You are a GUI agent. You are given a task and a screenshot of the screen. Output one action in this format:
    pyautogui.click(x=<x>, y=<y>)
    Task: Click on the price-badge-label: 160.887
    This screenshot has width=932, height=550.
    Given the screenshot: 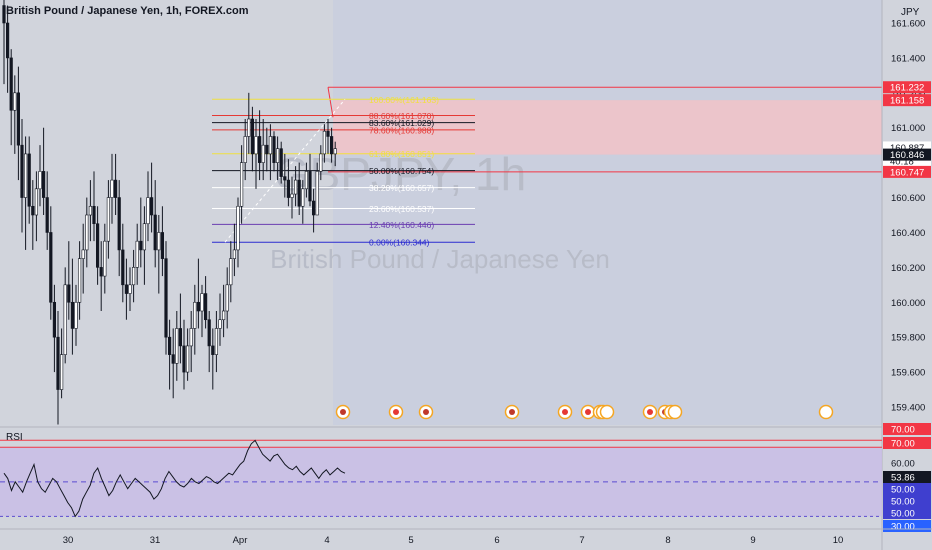 What is the action you would take?
    pyautogui.click(x=907, y=148)
    